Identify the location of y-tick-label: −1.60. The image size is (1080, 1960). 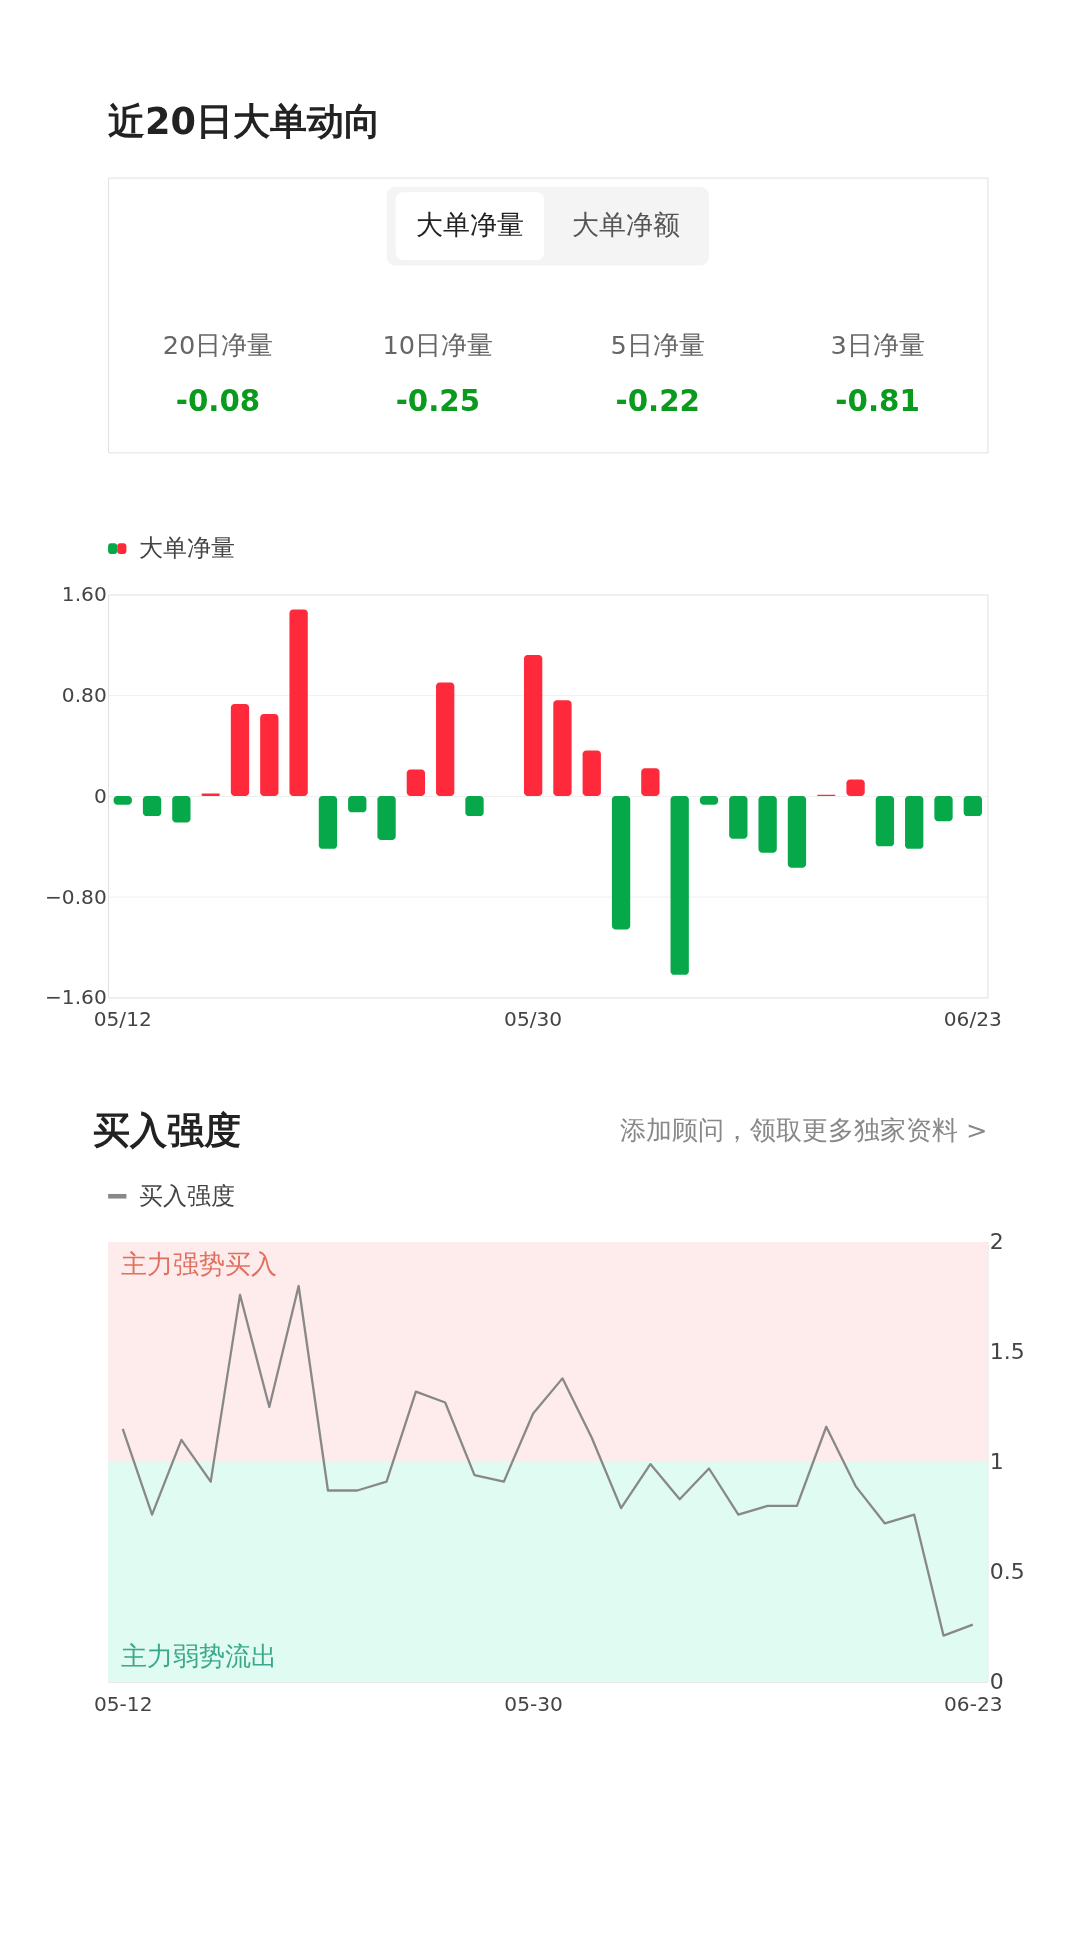
(75, 997).